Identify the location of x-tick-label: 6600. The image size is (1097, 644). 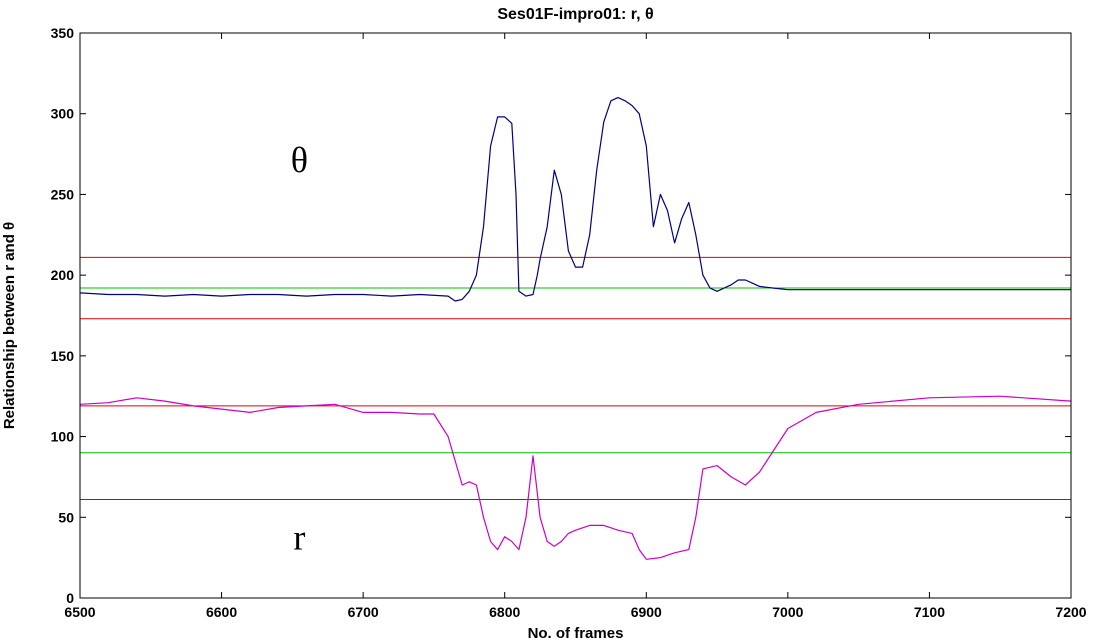
(221, 612).